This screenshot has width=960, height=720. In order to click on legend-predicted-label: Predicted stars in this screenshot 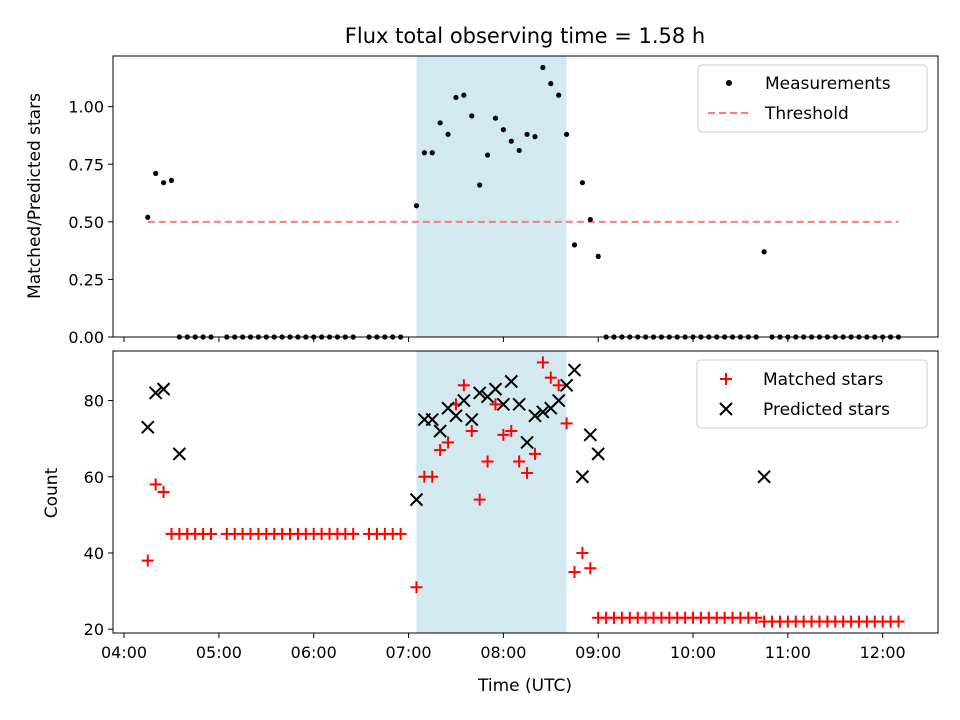, I will do `click(826, 410)`.